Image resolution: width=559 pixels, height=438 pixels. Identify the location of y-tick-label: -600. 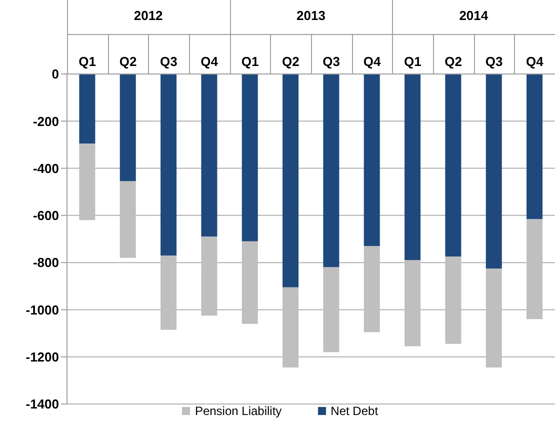
(45, 216).